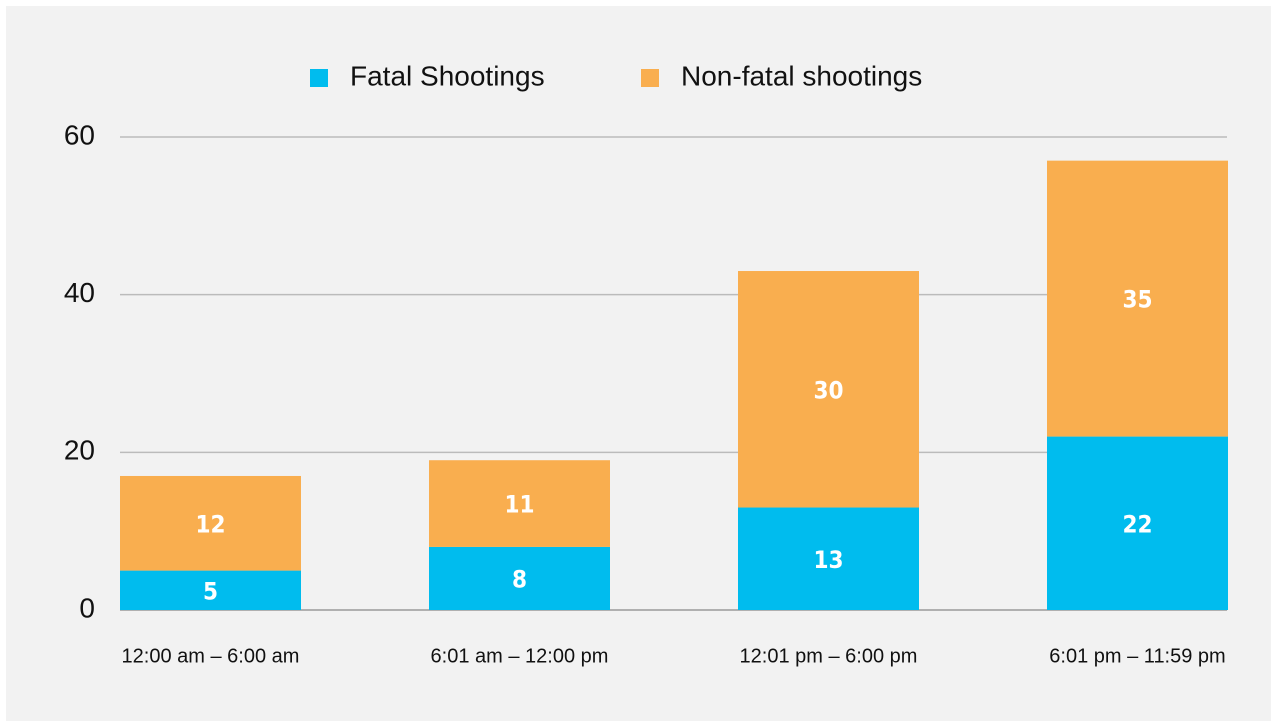  Describe the element at coordinates (211, 656) in the screenshot. I see `x-tick-label: 12:00 am – 6:00 am` at that location.